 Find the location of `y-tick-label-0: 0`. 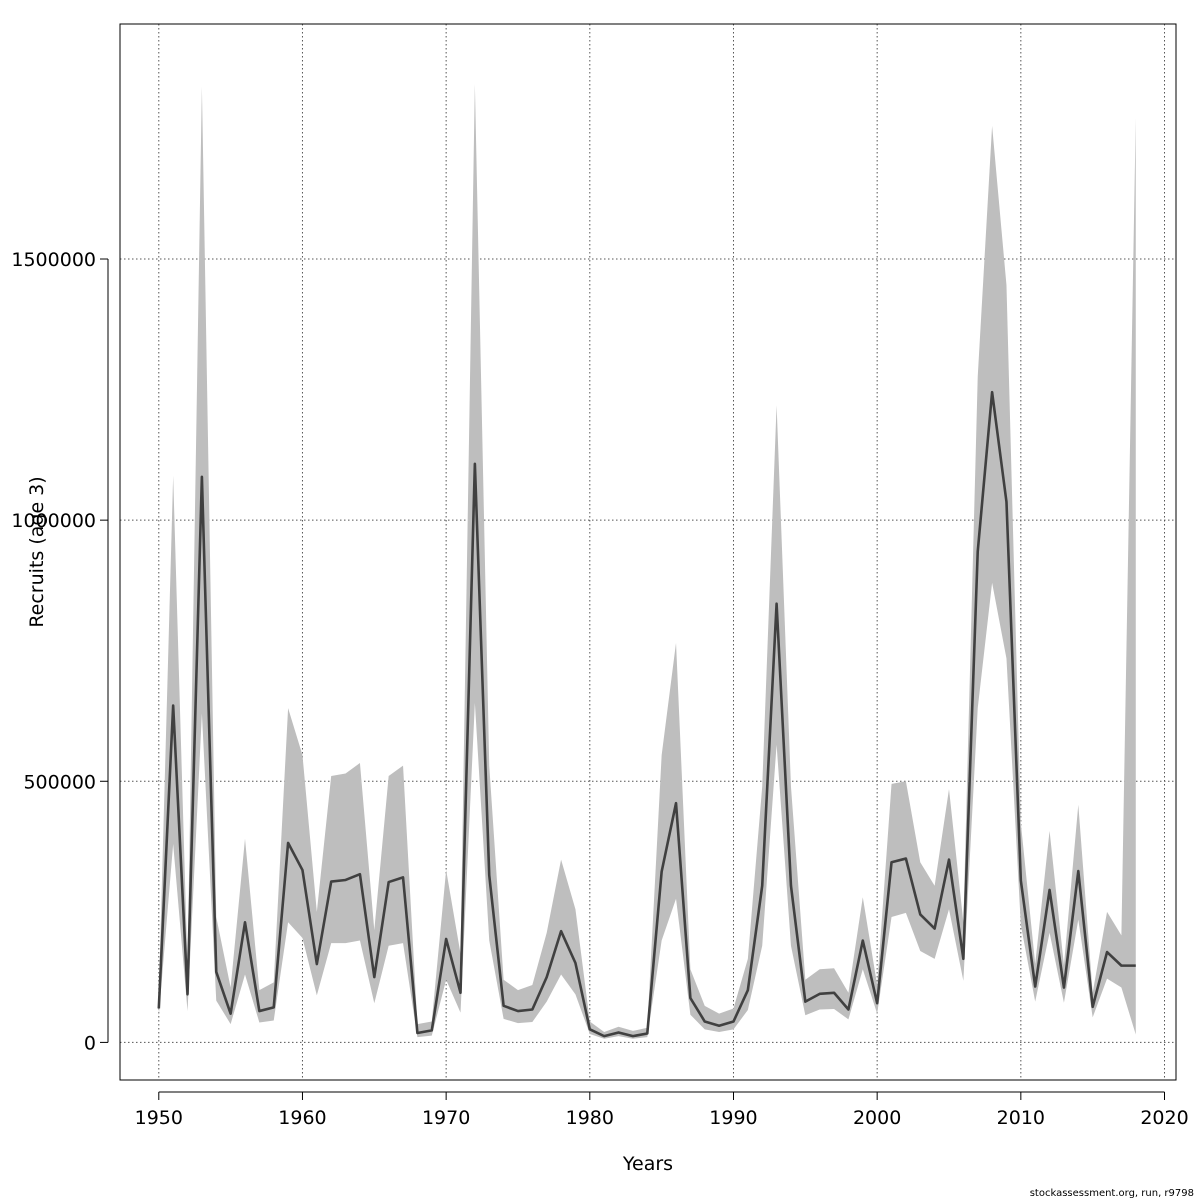

y-tick-label-0: 0 is located at coordinates (90, 1043).